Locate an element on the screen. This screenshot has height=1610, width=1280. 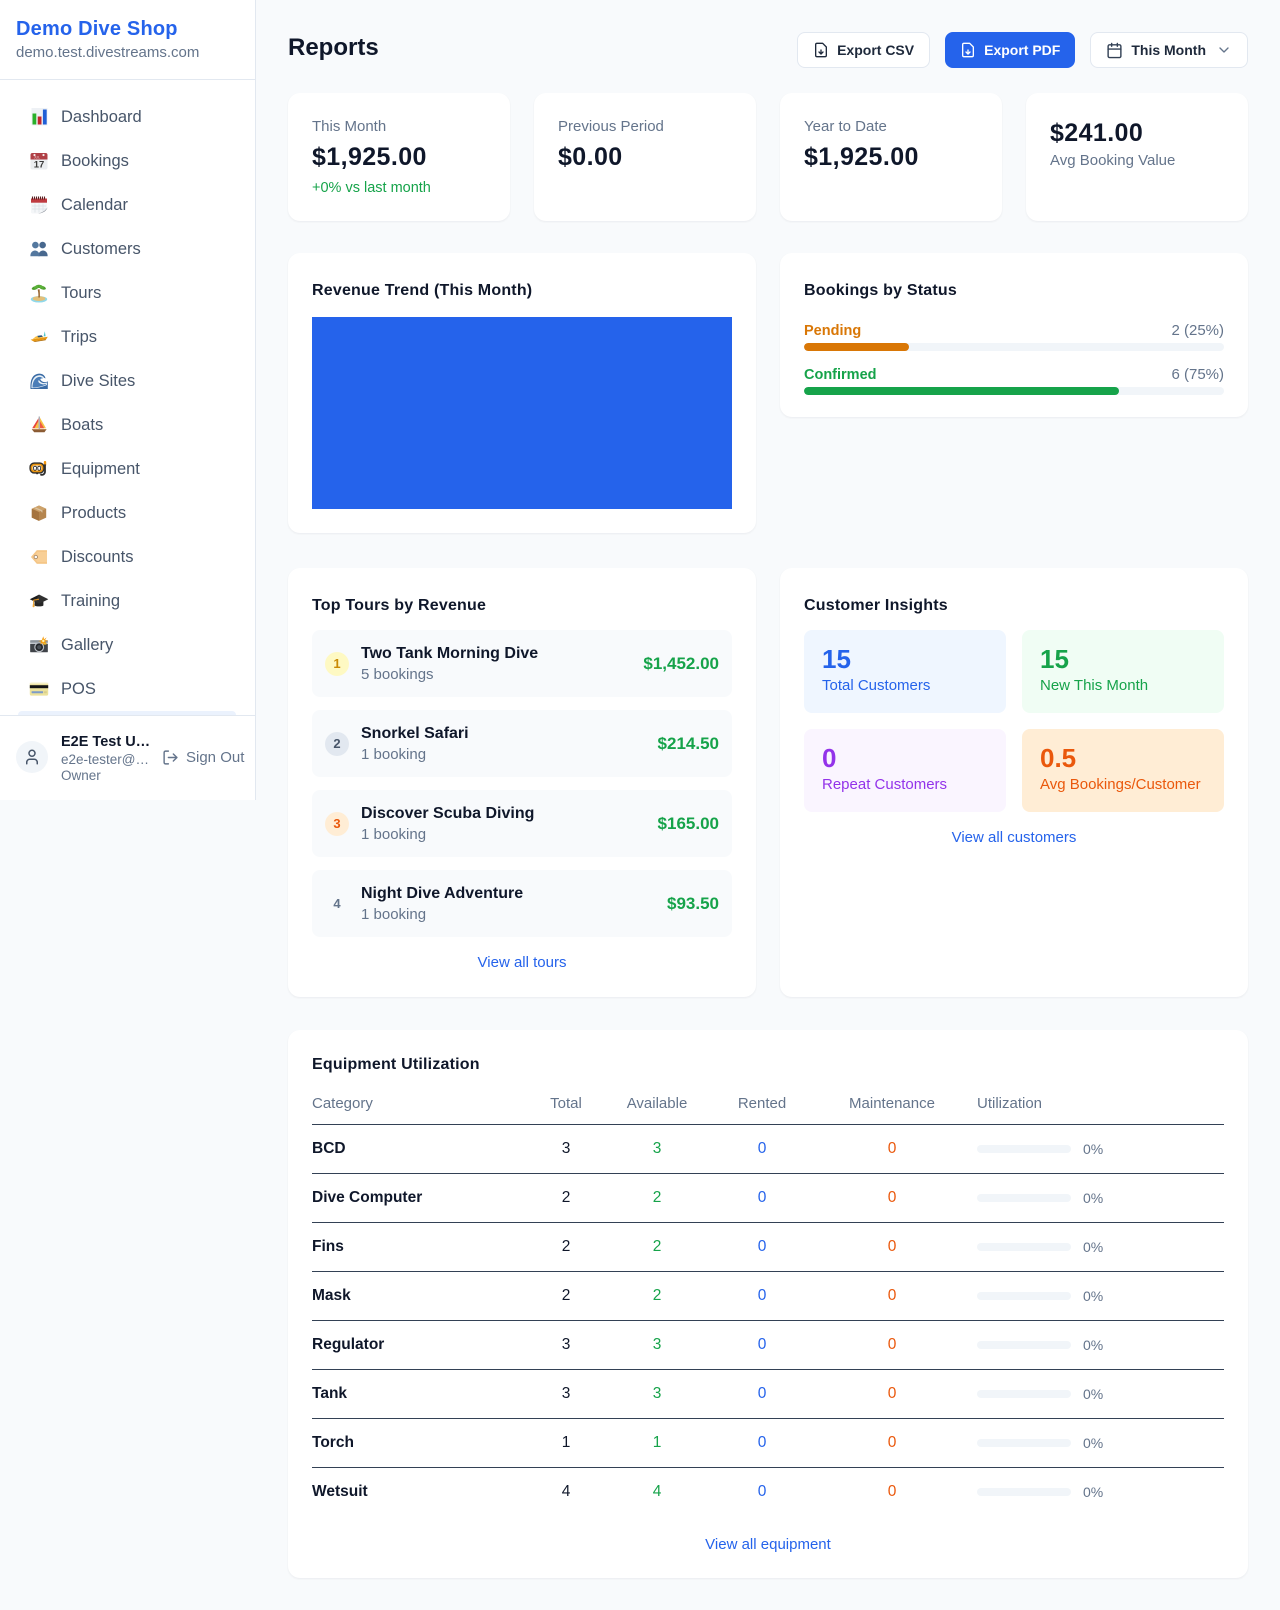
svg-text: JUL is located at coordinates (37, 158).